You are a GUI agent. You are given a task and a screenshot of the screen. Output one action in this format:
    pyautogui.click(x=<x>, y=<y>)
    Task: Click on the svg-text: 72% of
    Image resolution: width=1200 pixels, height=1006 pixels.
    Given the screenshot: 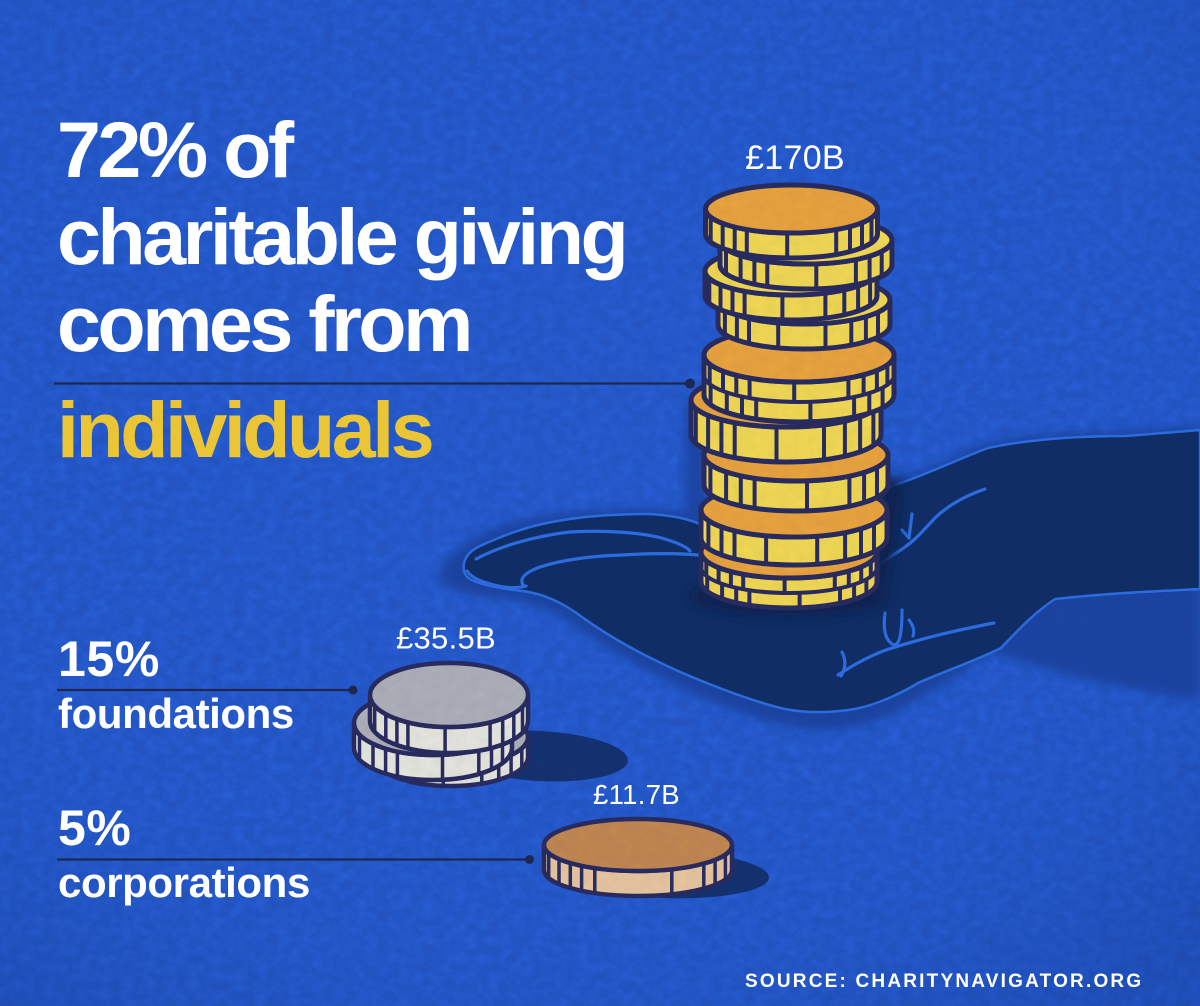 What is the action you would take?
    pyautogui.click(x=176, y=149)
    